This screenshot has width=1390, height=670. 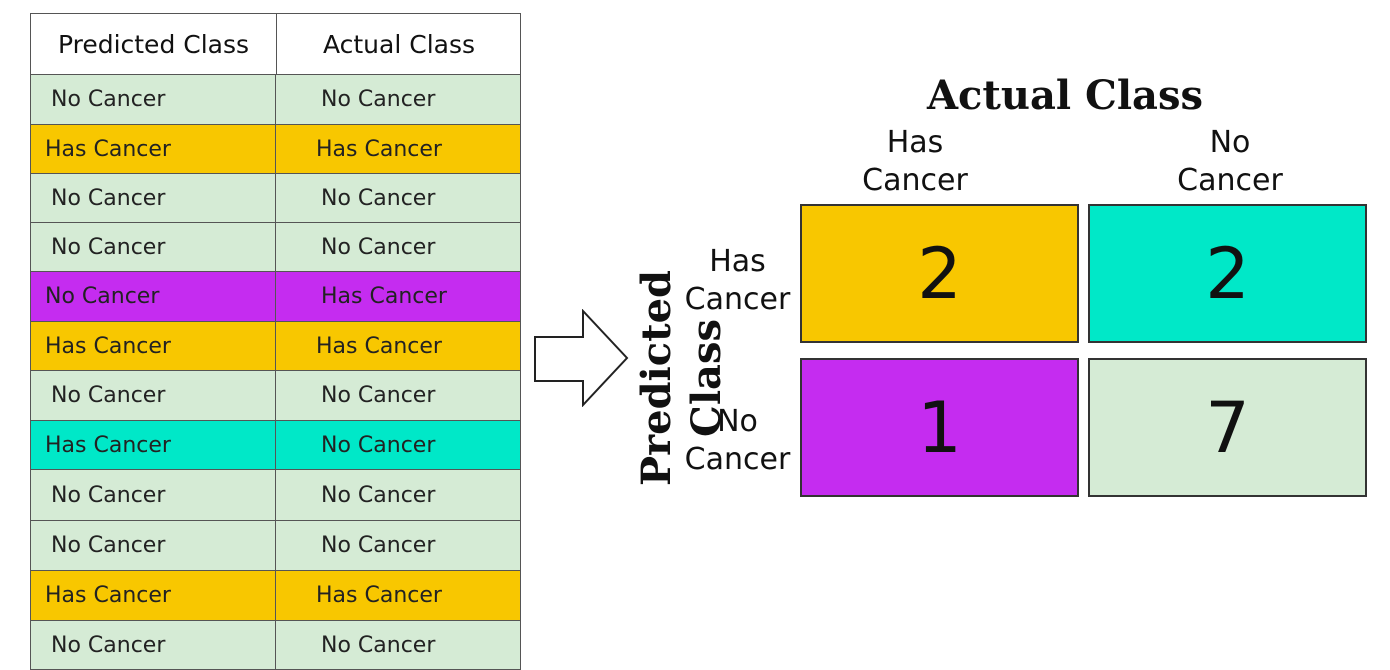 What do you see at coordinates (737, 459) in the screenshot?
I see `row-label-no-line2: Cancer` at bounding box center [737, 459].